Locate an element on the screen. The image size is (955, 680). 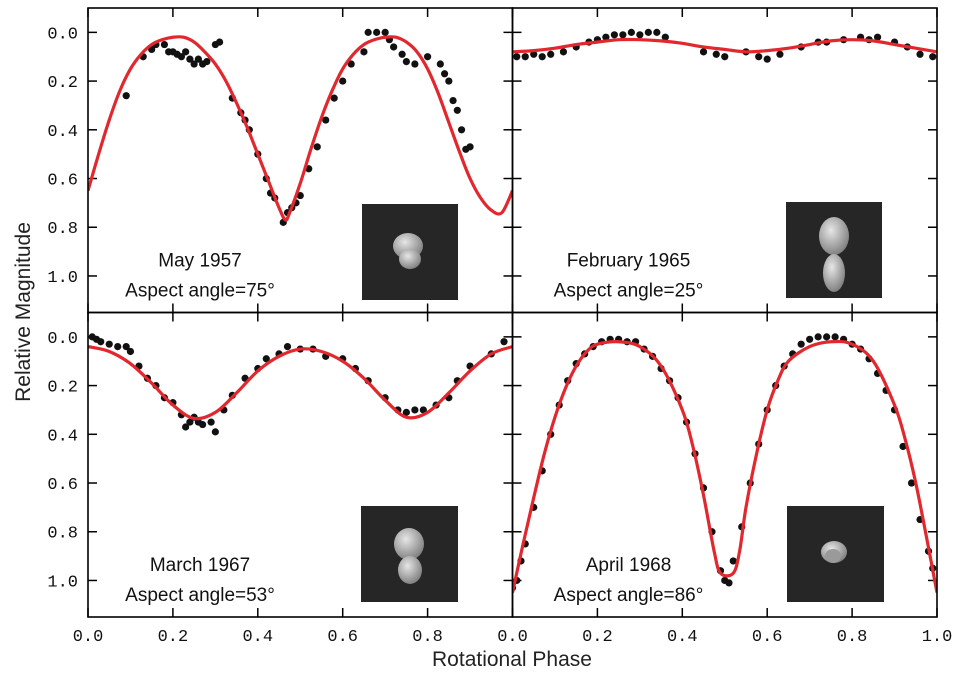
panel-subtitle: Aspect angle=75° is located at coordinates (200, 291).